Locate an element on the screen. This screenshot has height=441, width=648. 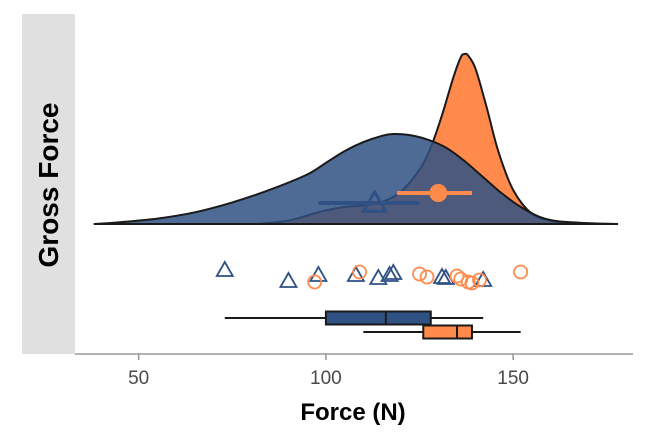
facet-strip-label: Gross Force is located at coordinates (48, 185).